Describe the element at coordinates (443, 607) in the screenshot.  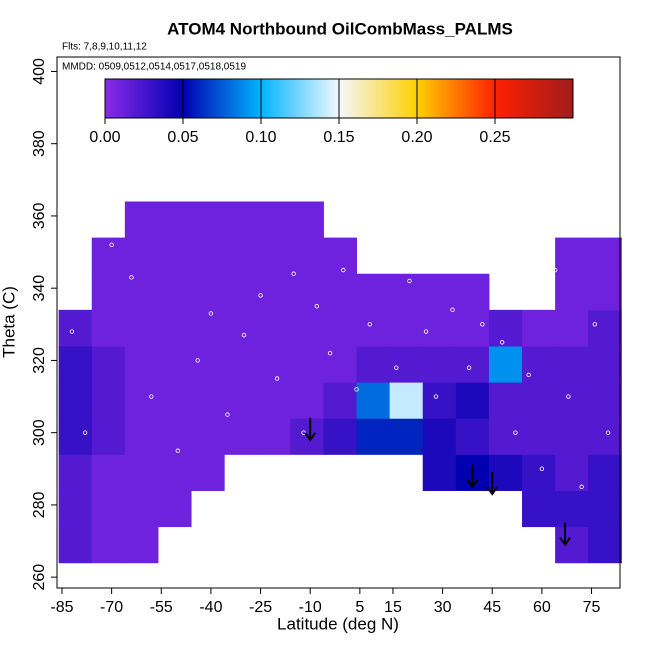
I see `x-tick-label: 30` at that location.